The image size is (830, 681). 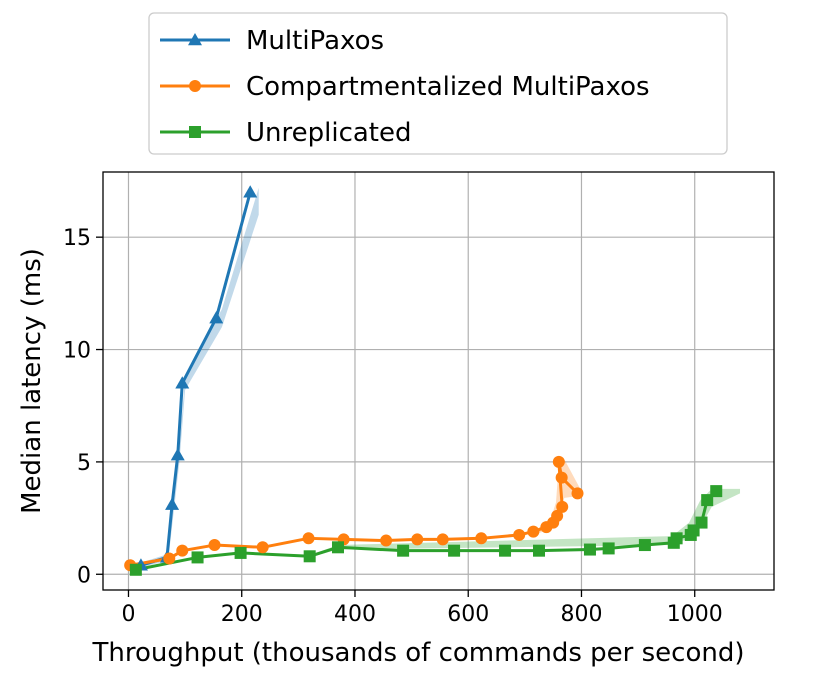 What do you see at coordinates (195, 132) in the screenshot?
I see `legend-marker-unreplicated` at bounding box center [195, 132].